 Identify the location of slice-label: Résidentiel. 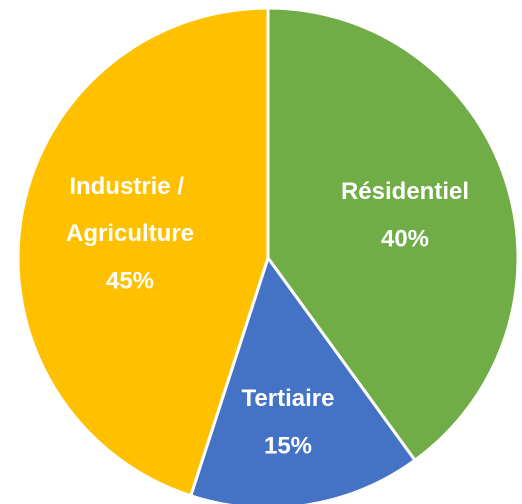
(405, 191).